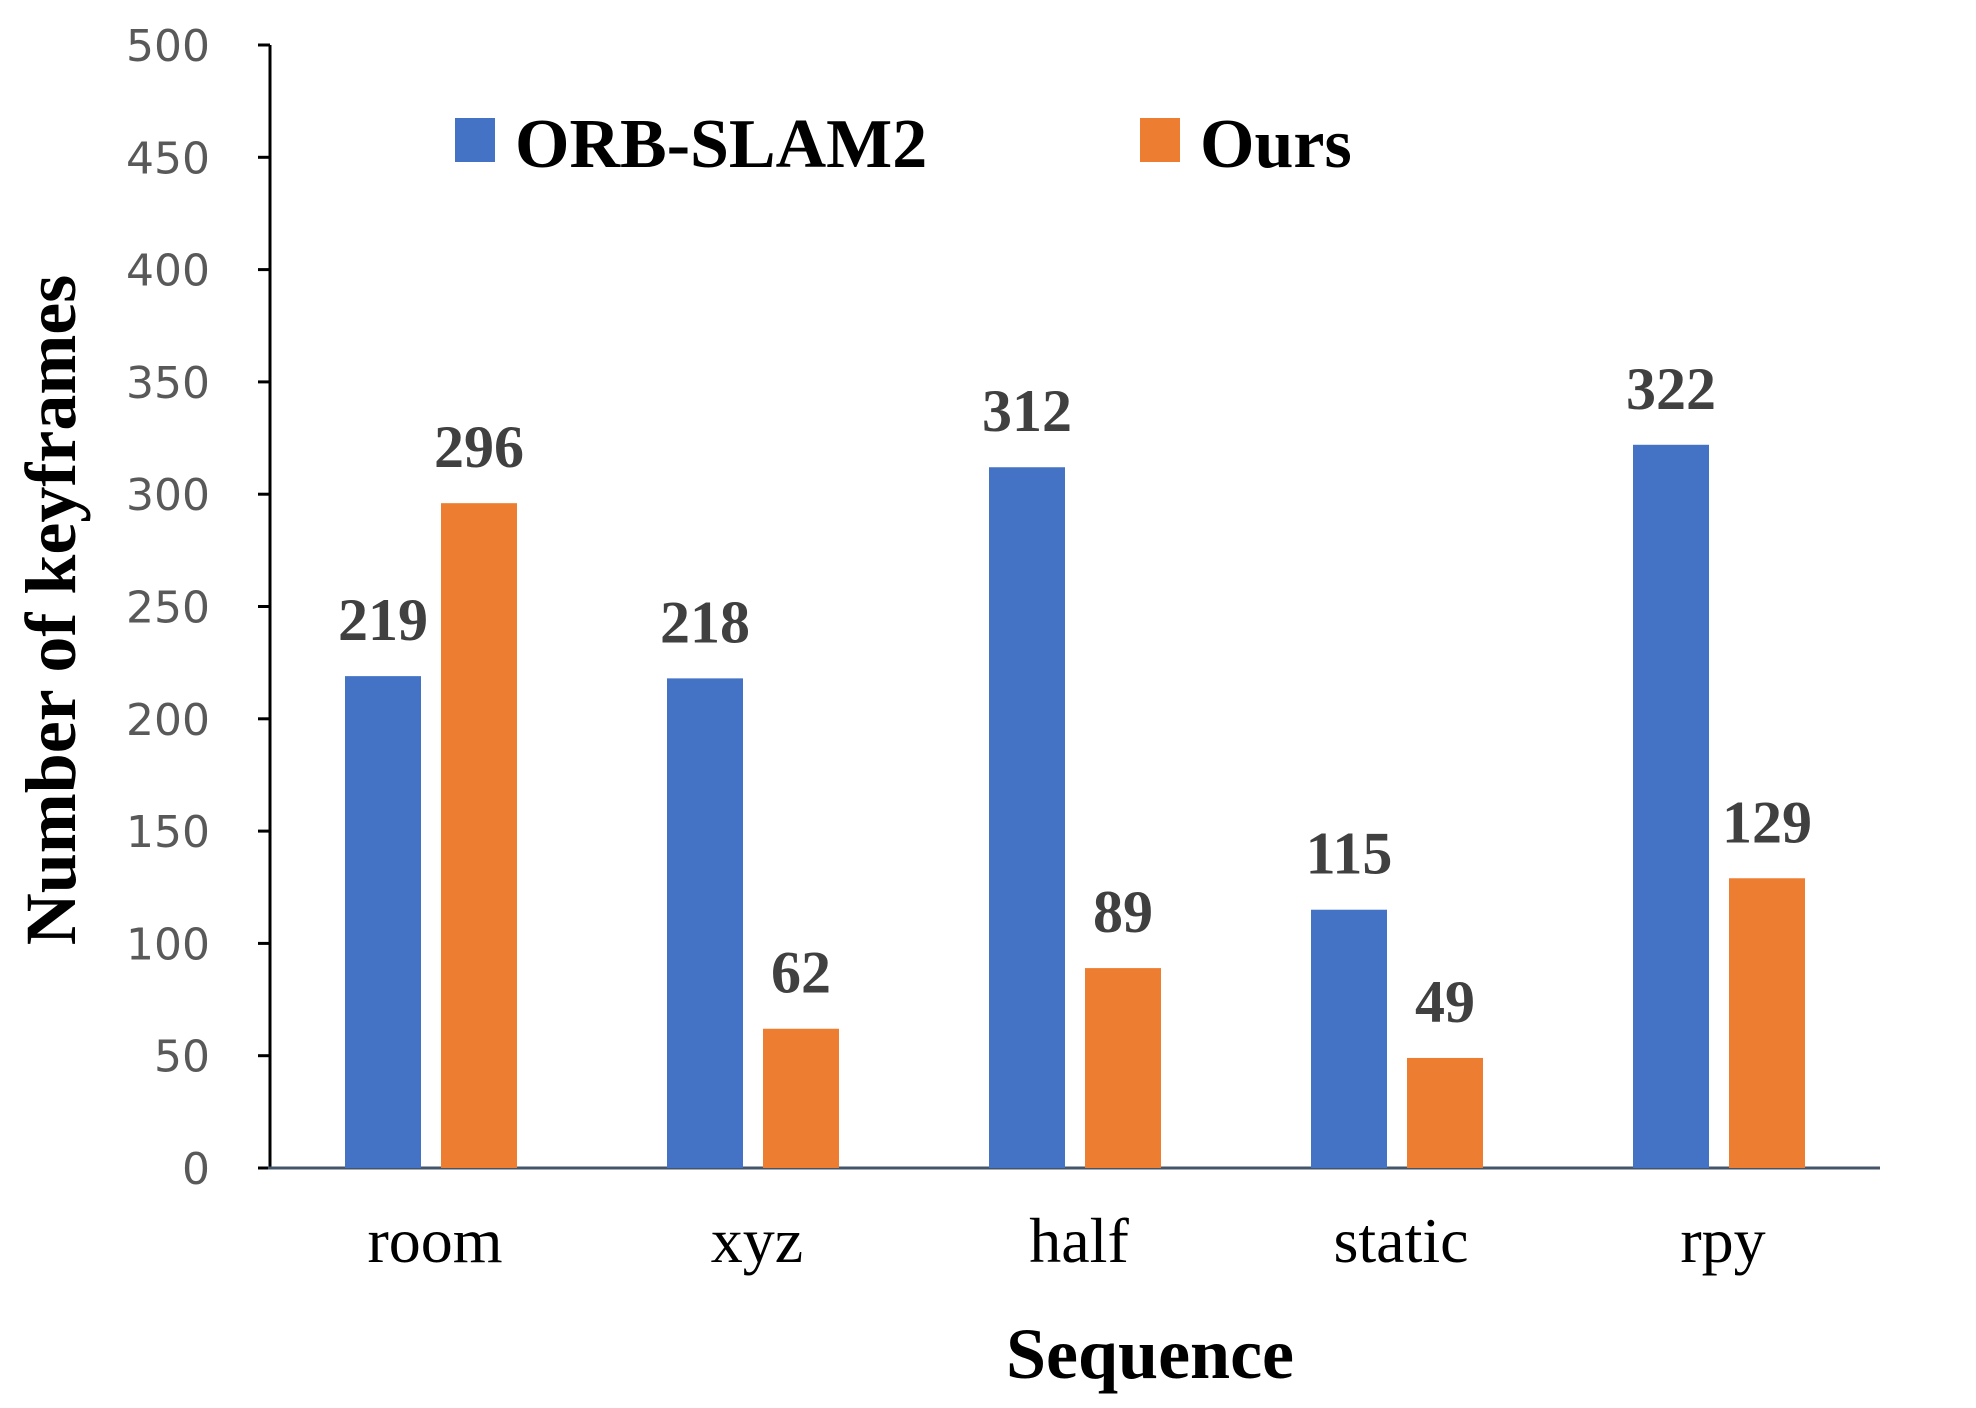 The image size is (1976, 1408). I want to click on y-tick-label: 450, so click(168, 158).